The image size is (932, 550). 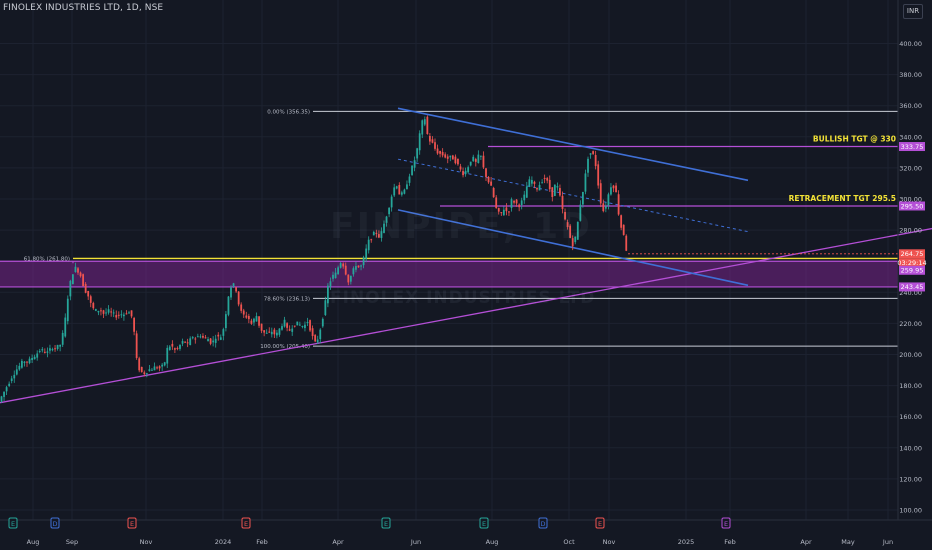 I want to click on price-label-text: 259.95, so click(x=912, y=271).